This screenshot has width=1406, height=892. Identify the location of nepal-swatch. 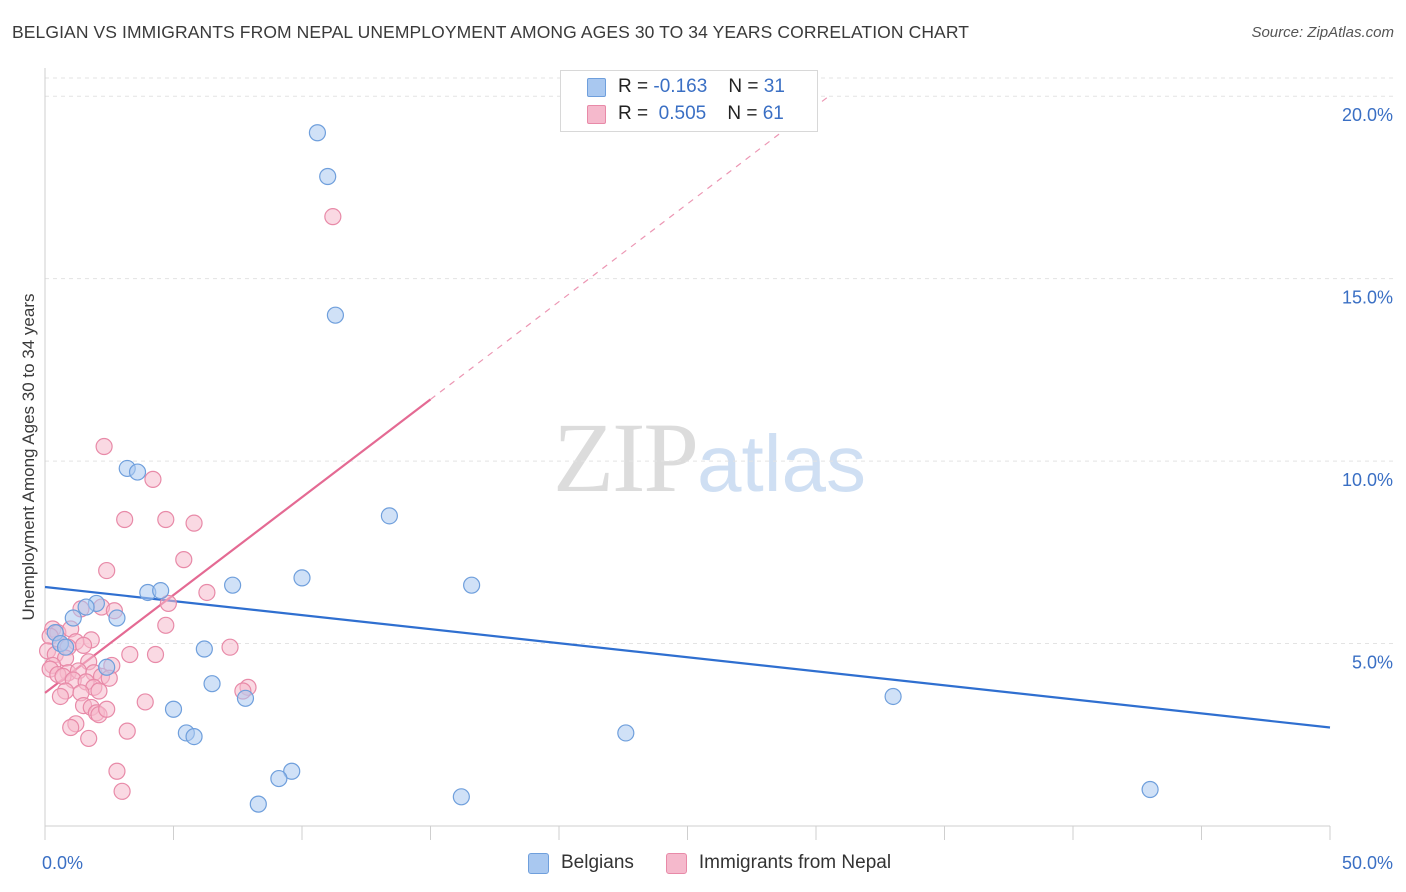
(676, 863).